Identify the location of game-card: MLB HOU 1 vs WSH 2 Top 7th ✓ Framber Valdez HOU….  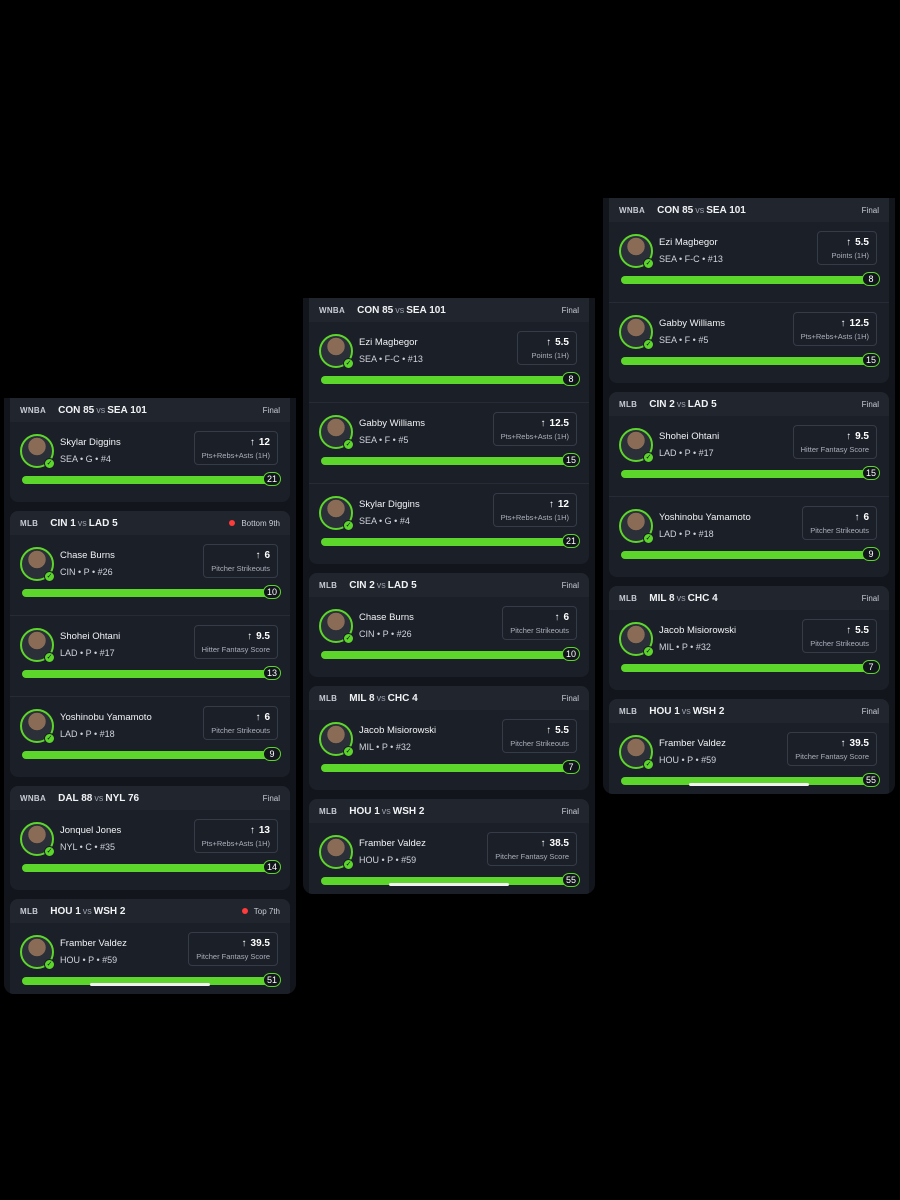
(150, 946).